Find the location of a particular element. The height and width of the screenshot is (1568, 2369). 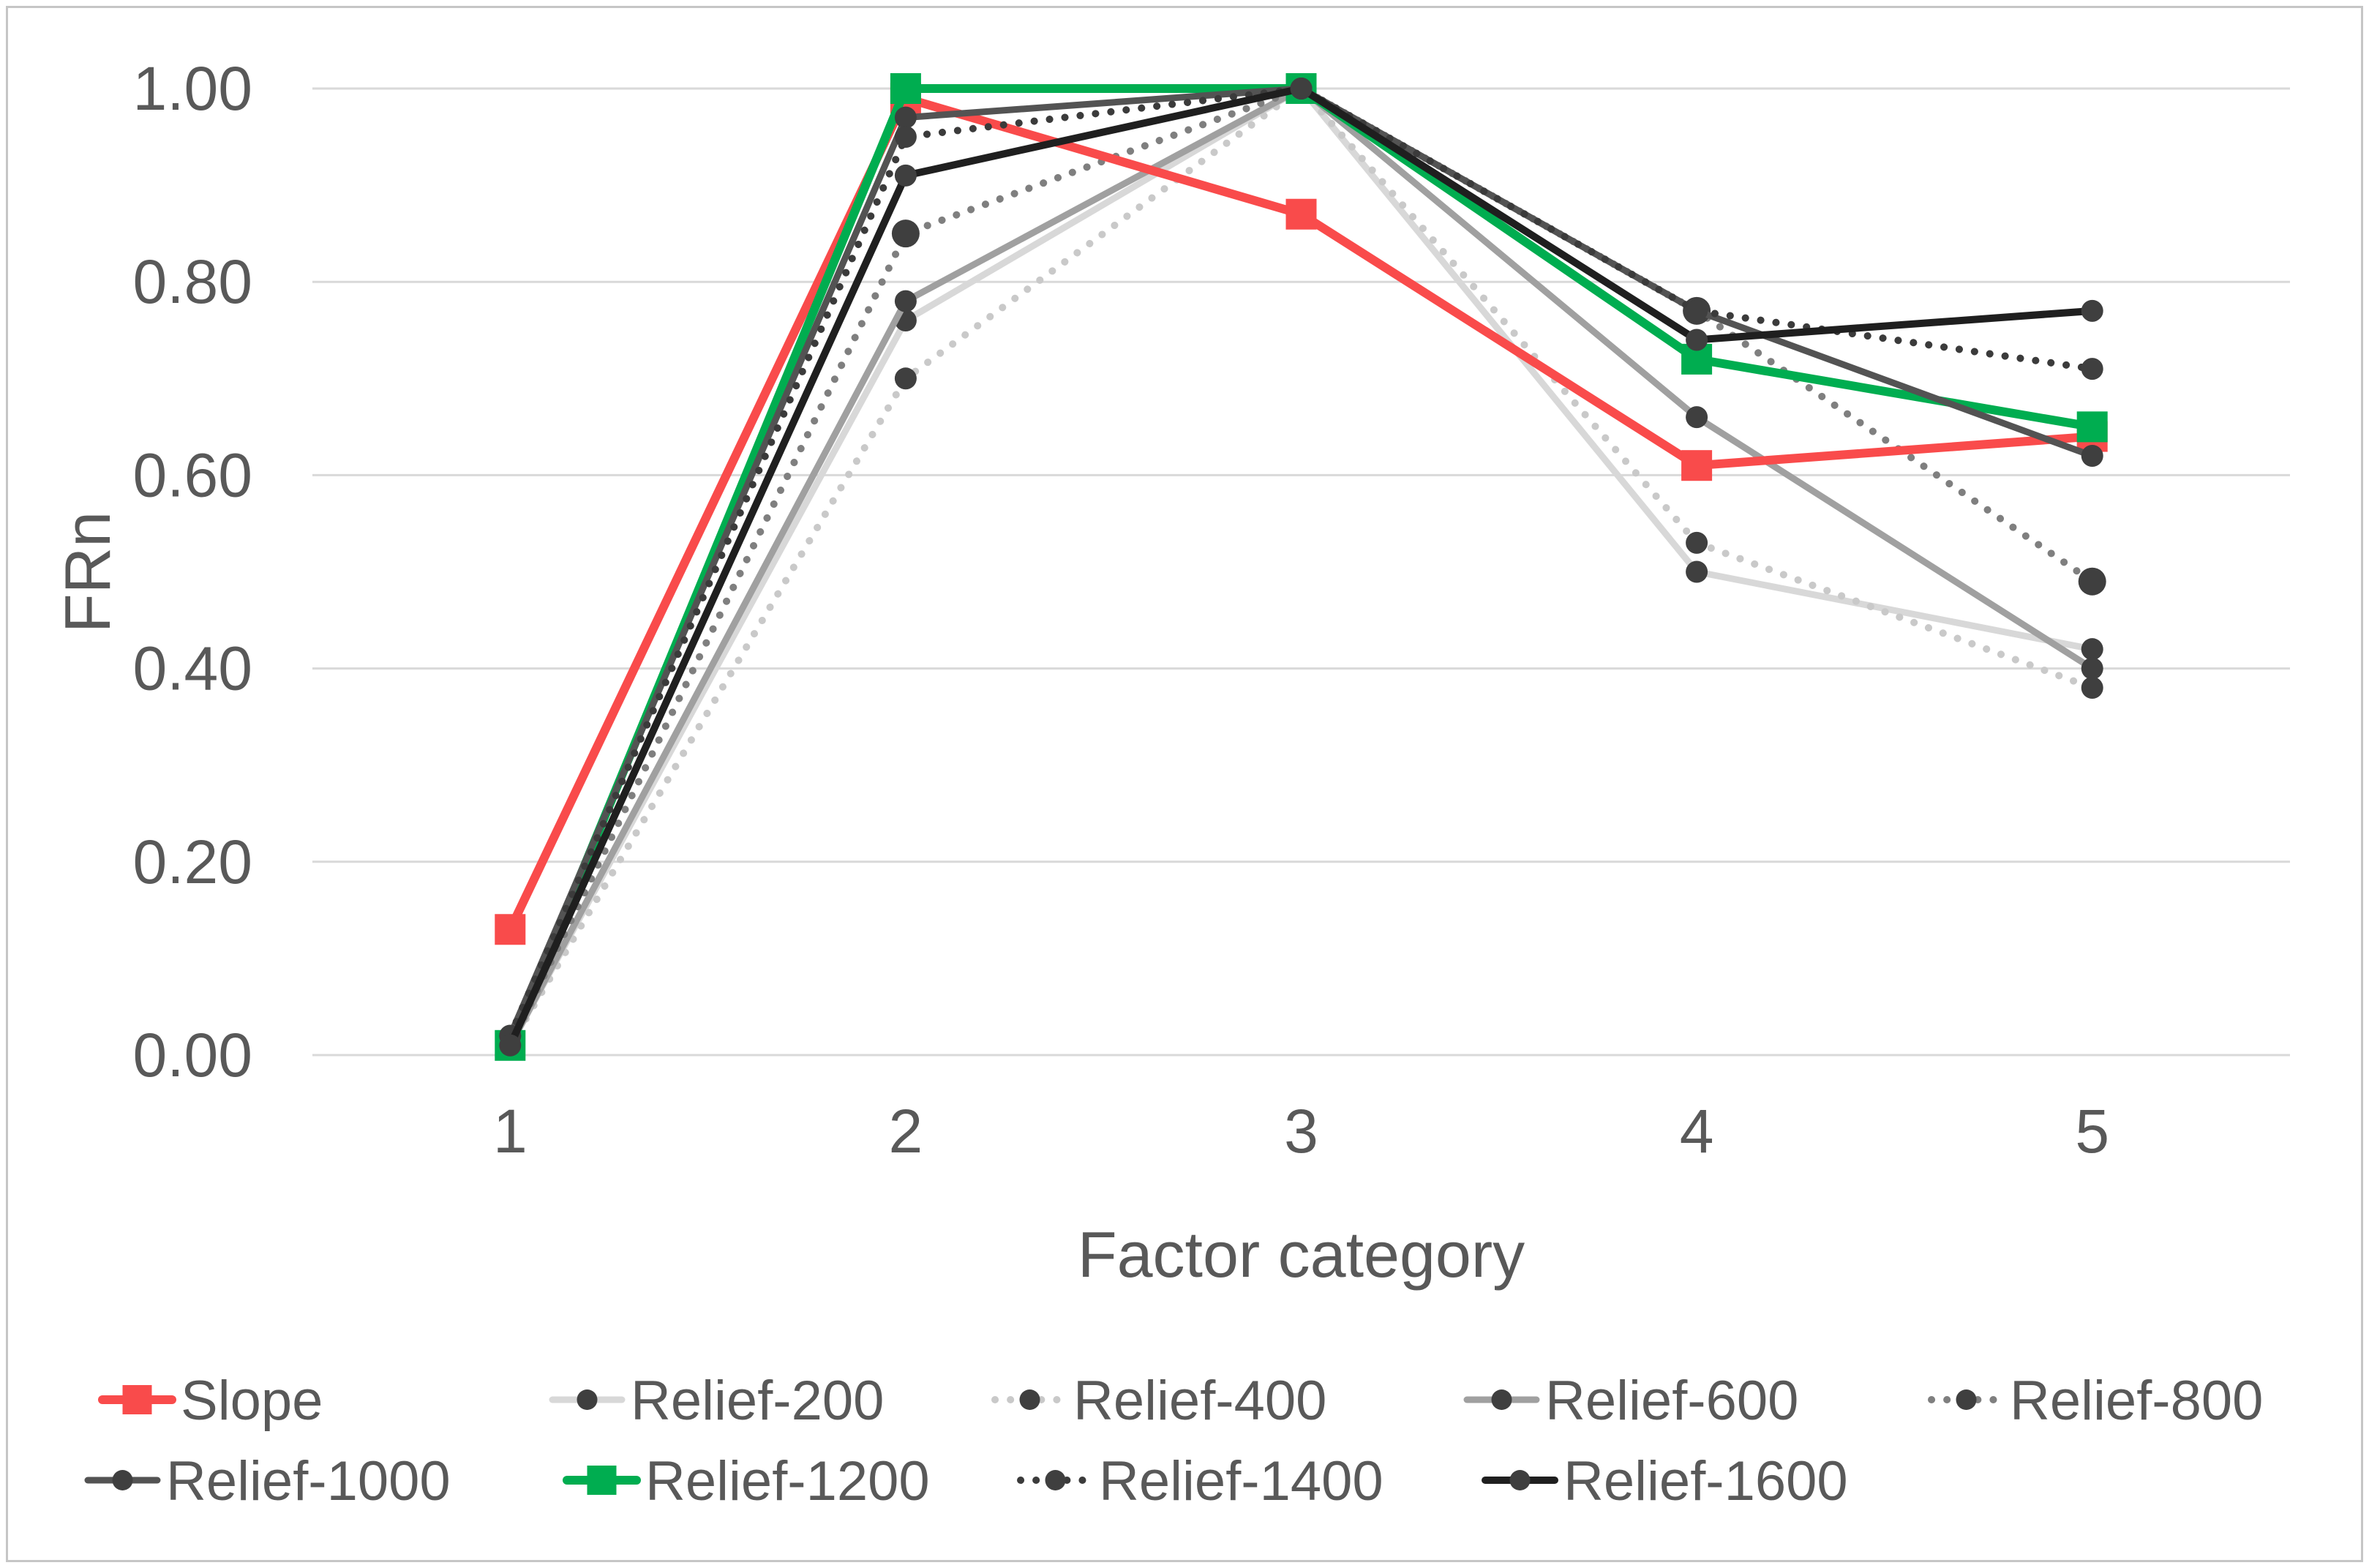

legend-label-relief-1400: Relief-1400 is located at coordinates (1241, 1481).